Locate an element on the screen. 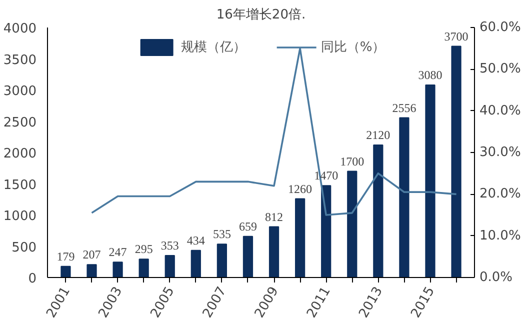  y-tick-label: 1000 is located at coordinates (20, 216).